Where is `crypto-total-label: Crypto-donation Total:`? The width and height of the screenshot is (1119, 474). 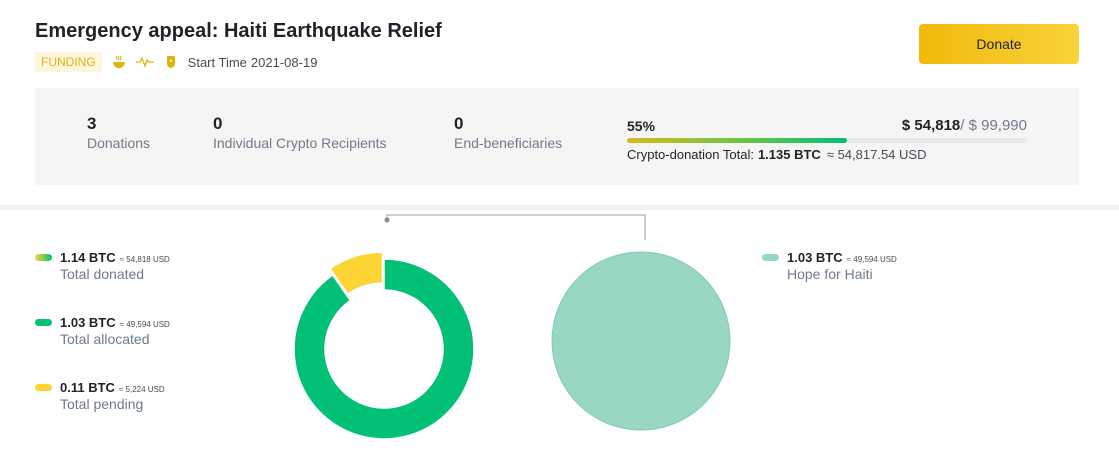 crypto-total-label: Crypto-donation Total: is located at coordinates (690, 154).